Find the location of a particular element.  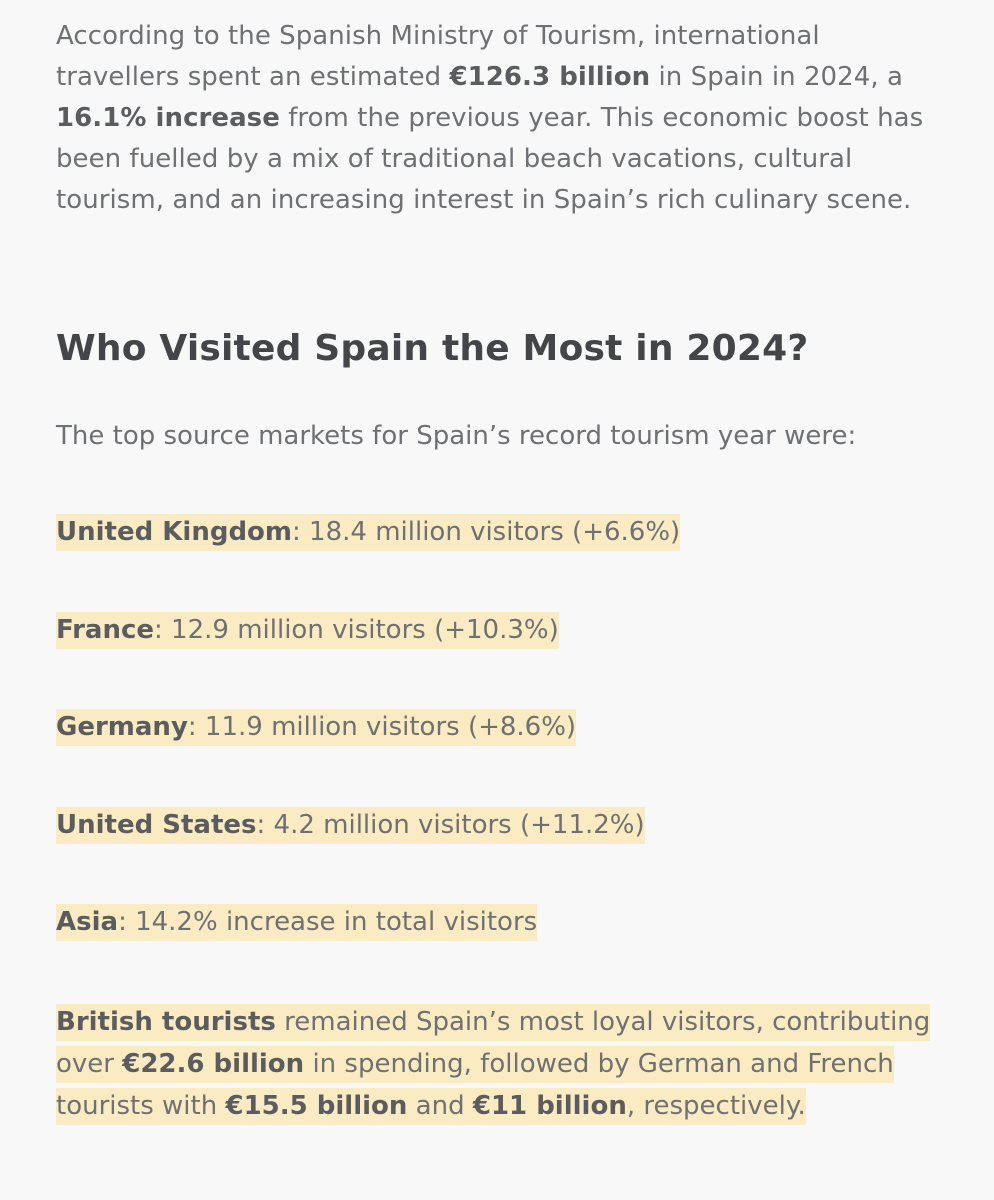

market-detail: : 18.4 million visitors (+6.6%) is located at coordinates (486, 532).